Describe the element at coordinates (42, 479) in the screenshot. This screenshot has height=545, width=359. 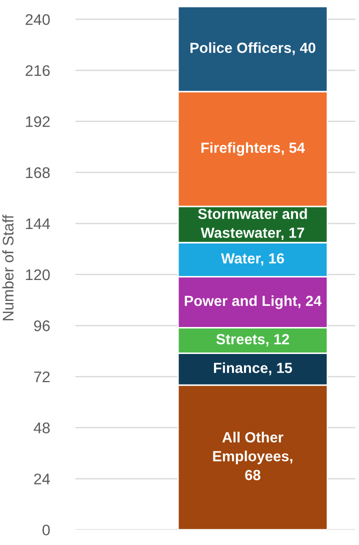
I see `y-tick-label: 24` at that location.